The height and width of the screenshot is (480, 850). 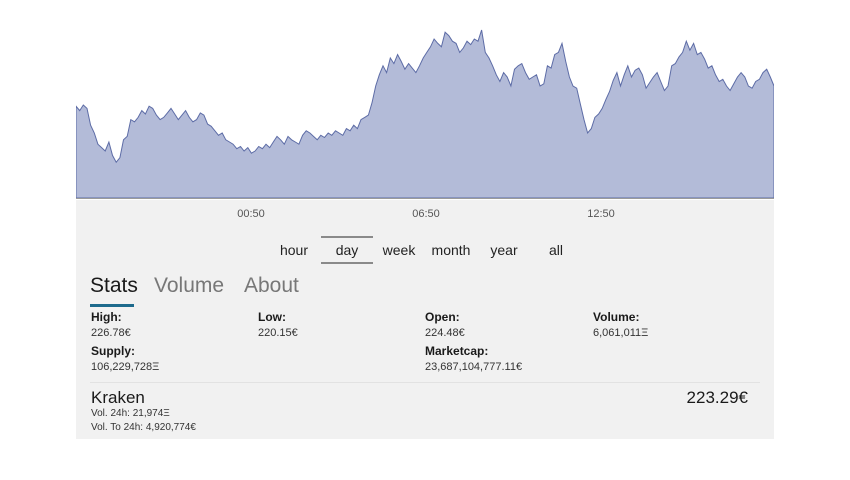 What do you see at coordinates (474, 367) in the screenshot?
I see `marketcap-value: 23,687,104,777.11€` at bounding box center [474, 367].